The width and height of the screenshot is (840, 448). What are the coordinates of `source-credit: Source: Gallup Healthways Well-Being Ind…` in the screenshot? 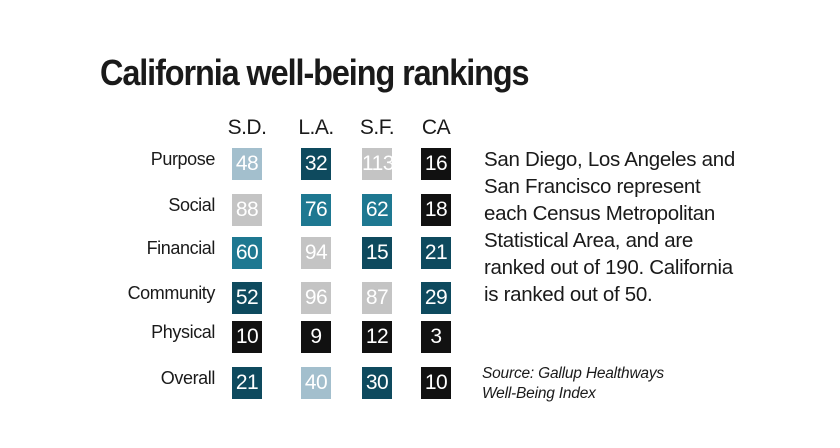 It's located at (573, 384).